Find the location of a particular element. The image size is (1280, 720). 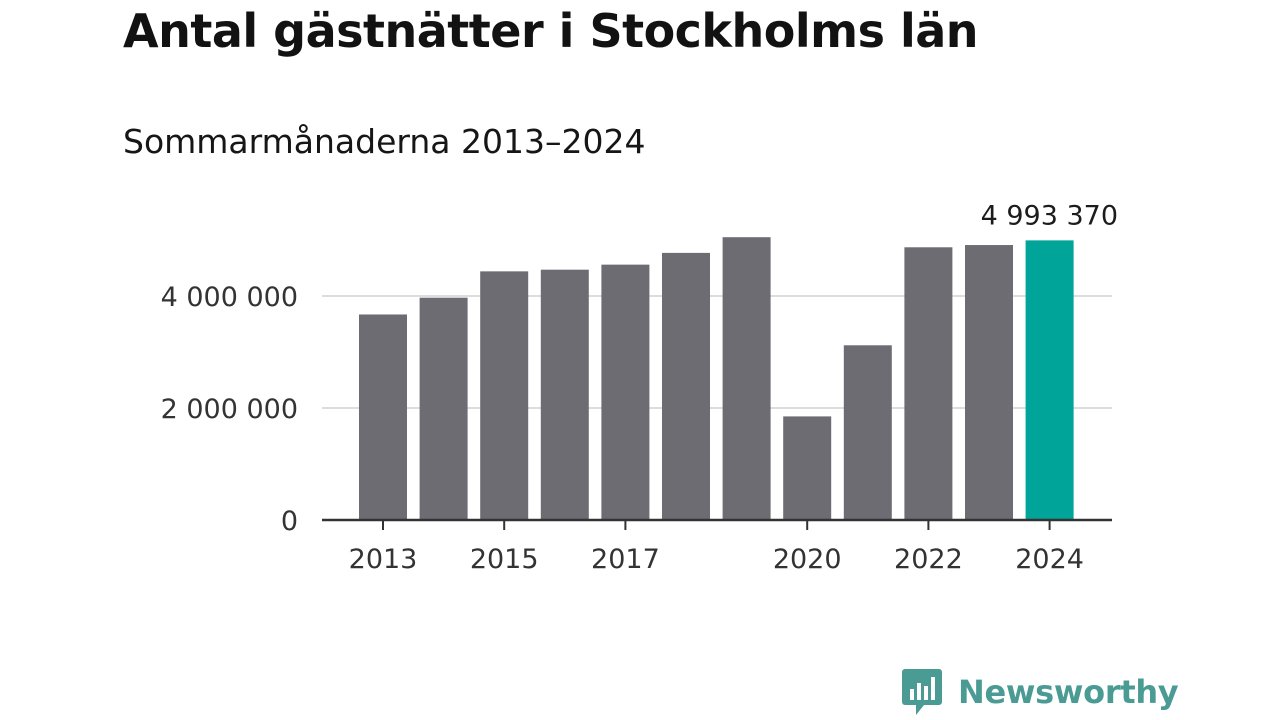

bar-2022 is located at coordinates (928, 383).